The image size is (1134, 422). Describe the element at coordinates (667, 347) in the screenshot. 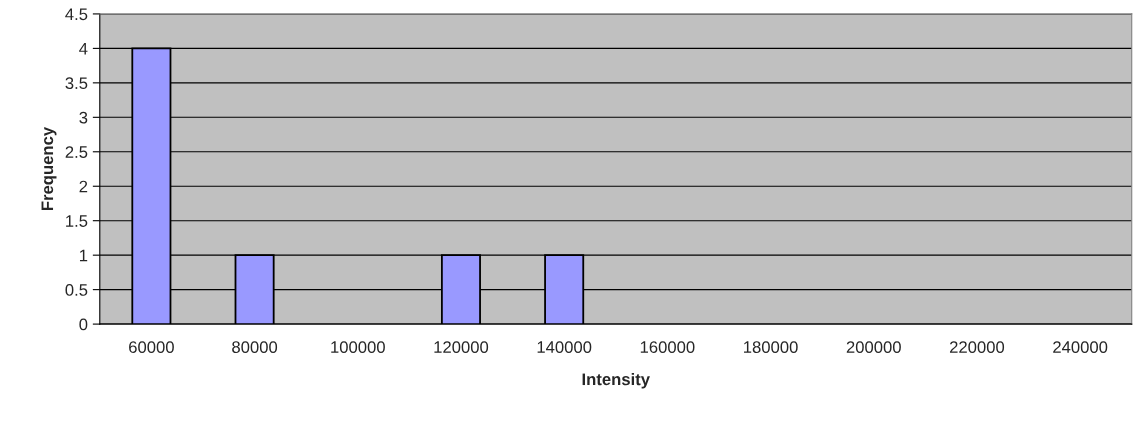

I see `x-tick-label: 160000` at that location.